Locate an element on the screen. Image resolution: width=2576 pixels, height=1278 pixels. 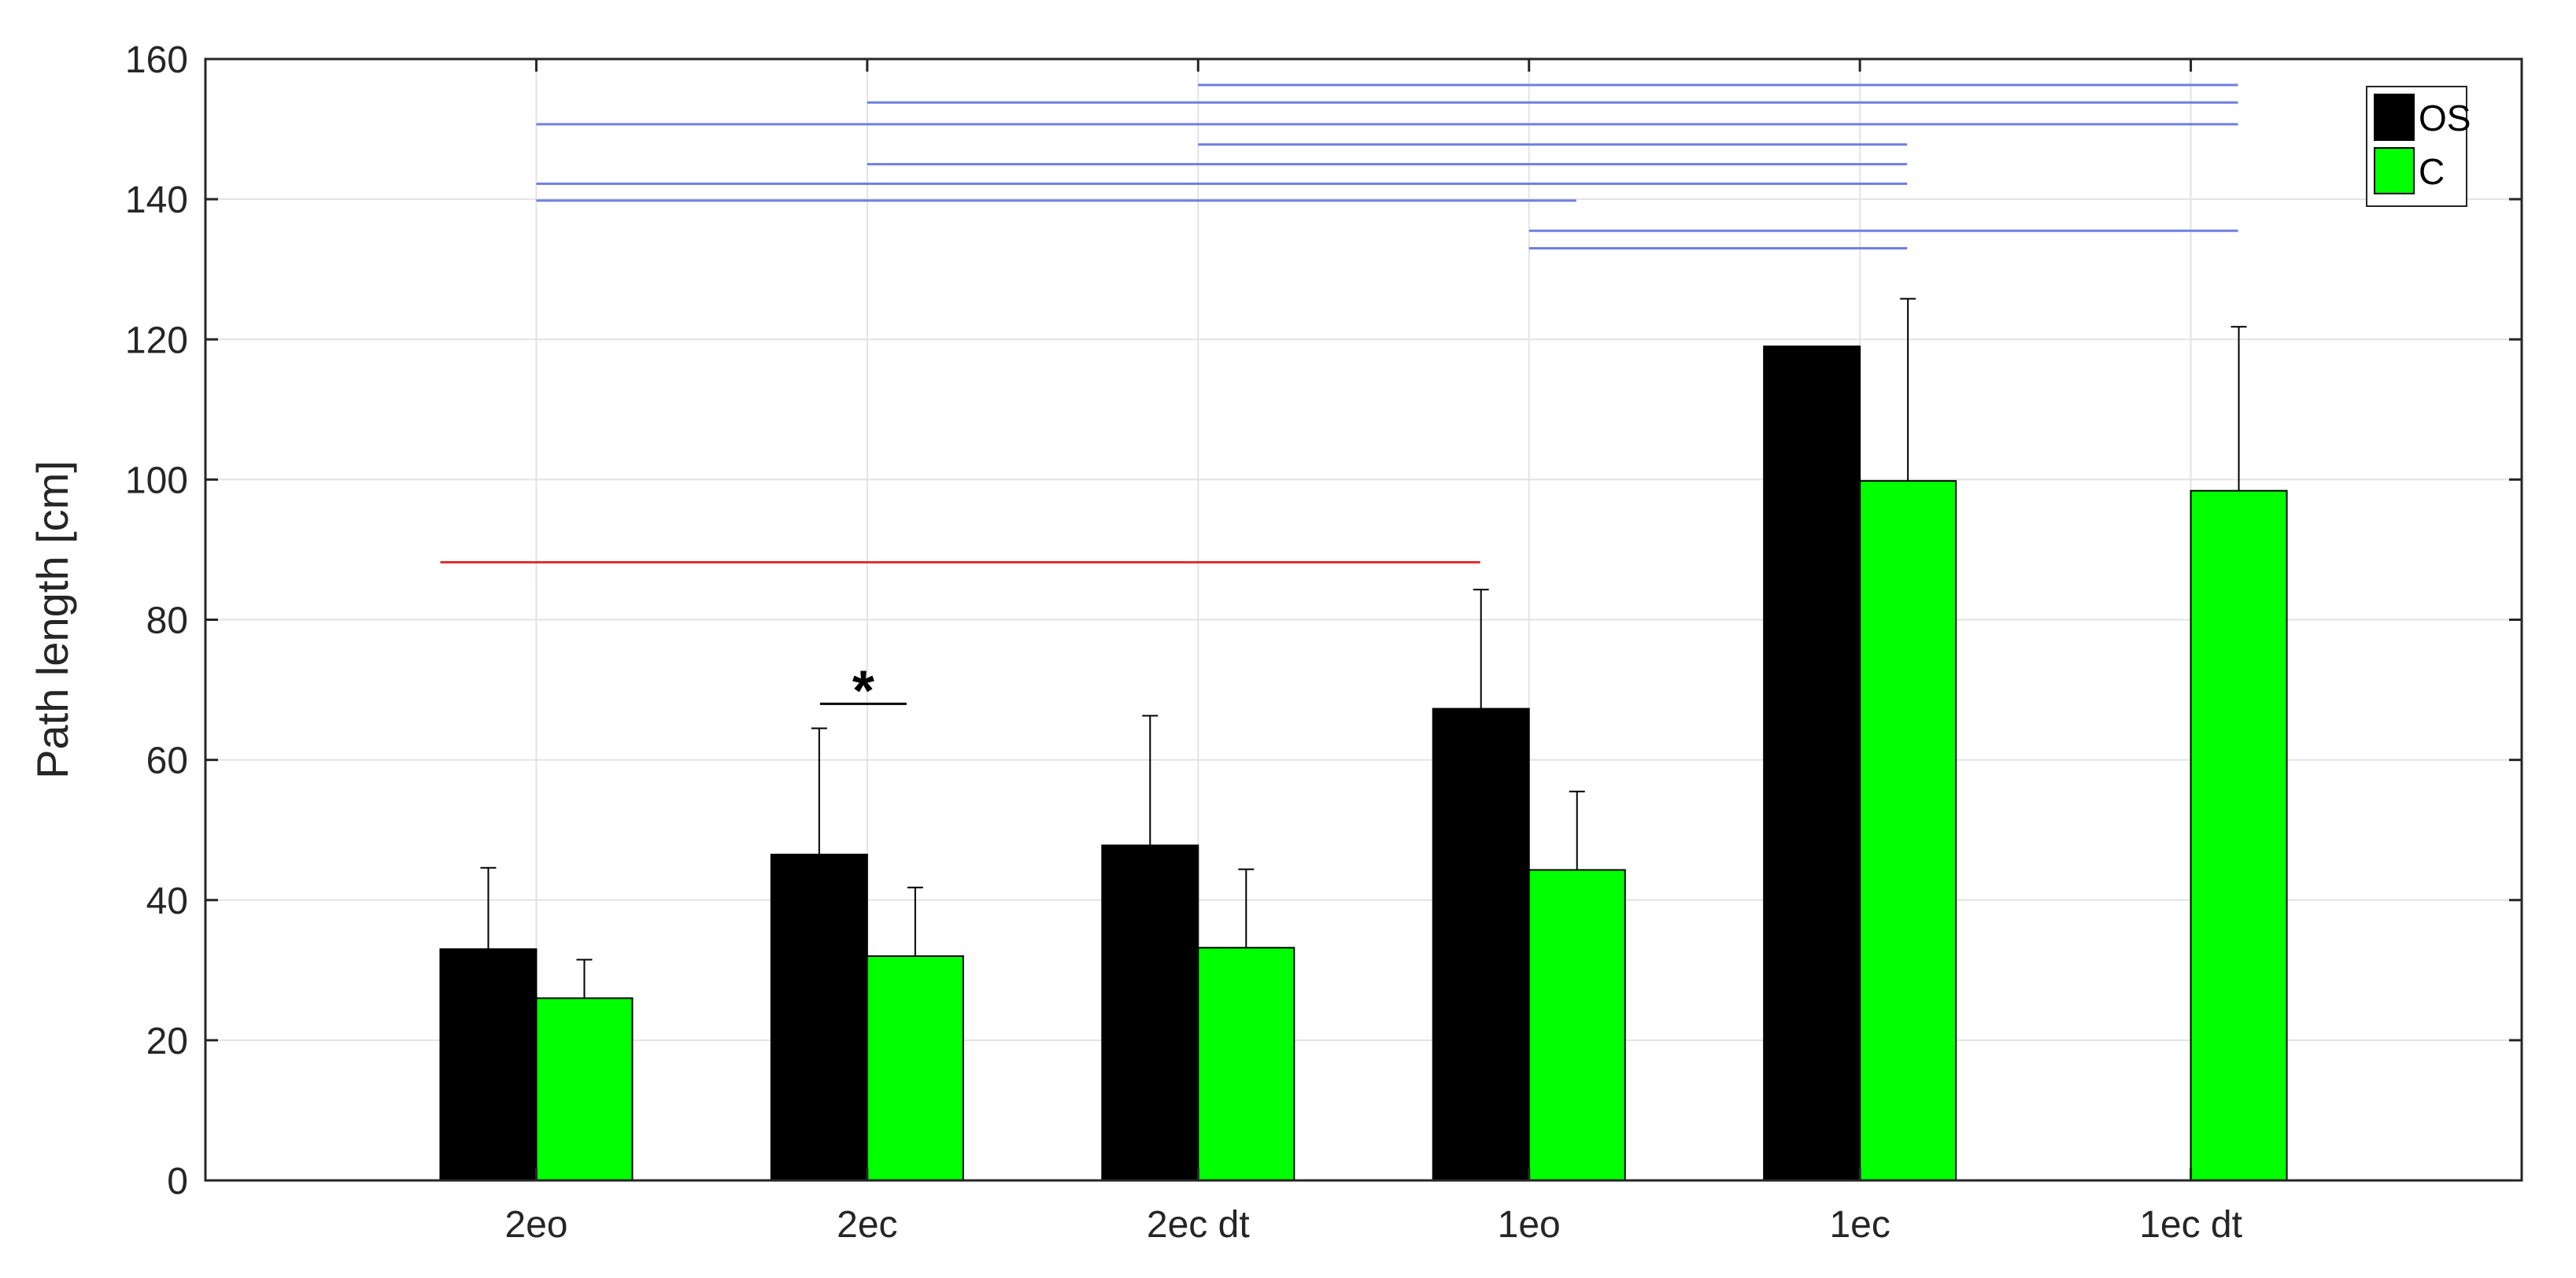
y-tick-label: 80 is located at coordinates (167, 621).